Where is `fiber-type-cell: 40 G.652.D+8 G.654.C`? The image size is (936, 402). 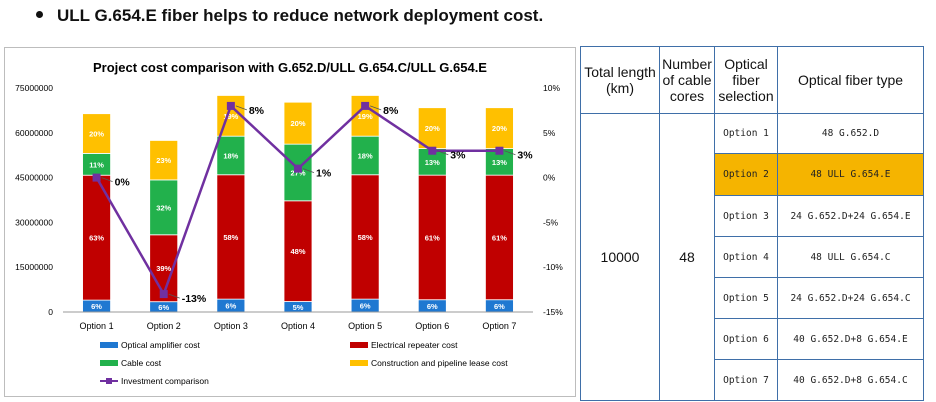
fiber-type-cell: 40 G.652.D+8 G.654.C is located at coordinates (850, 380).